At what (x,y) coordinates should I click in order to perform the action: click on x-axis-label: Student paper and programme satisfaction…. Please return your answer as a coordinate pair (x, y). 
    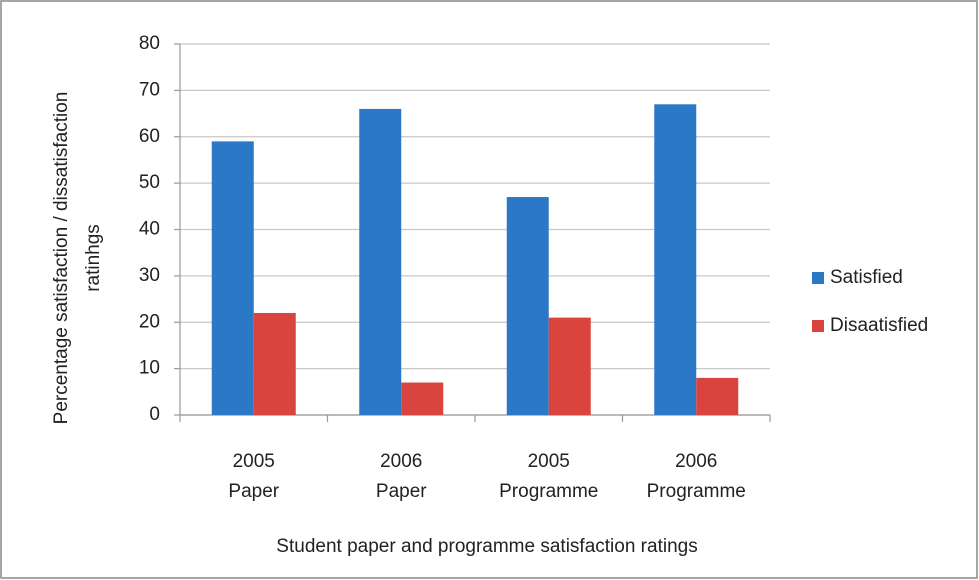
    Looking at the image, I should click on (486, 546).